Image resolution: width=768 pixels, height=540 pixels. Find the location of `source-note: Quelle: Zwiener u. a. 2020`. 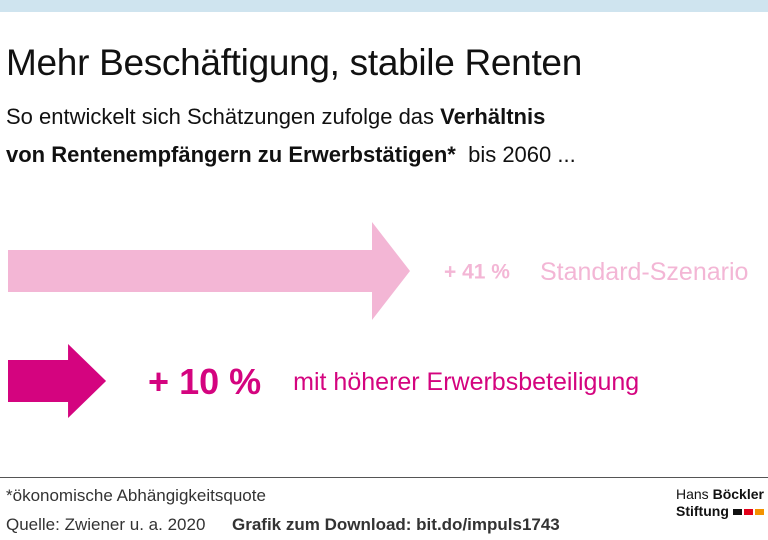

source-note: Quelle: Zwiener u. a. 2020 is located at coordinates (106, 524).